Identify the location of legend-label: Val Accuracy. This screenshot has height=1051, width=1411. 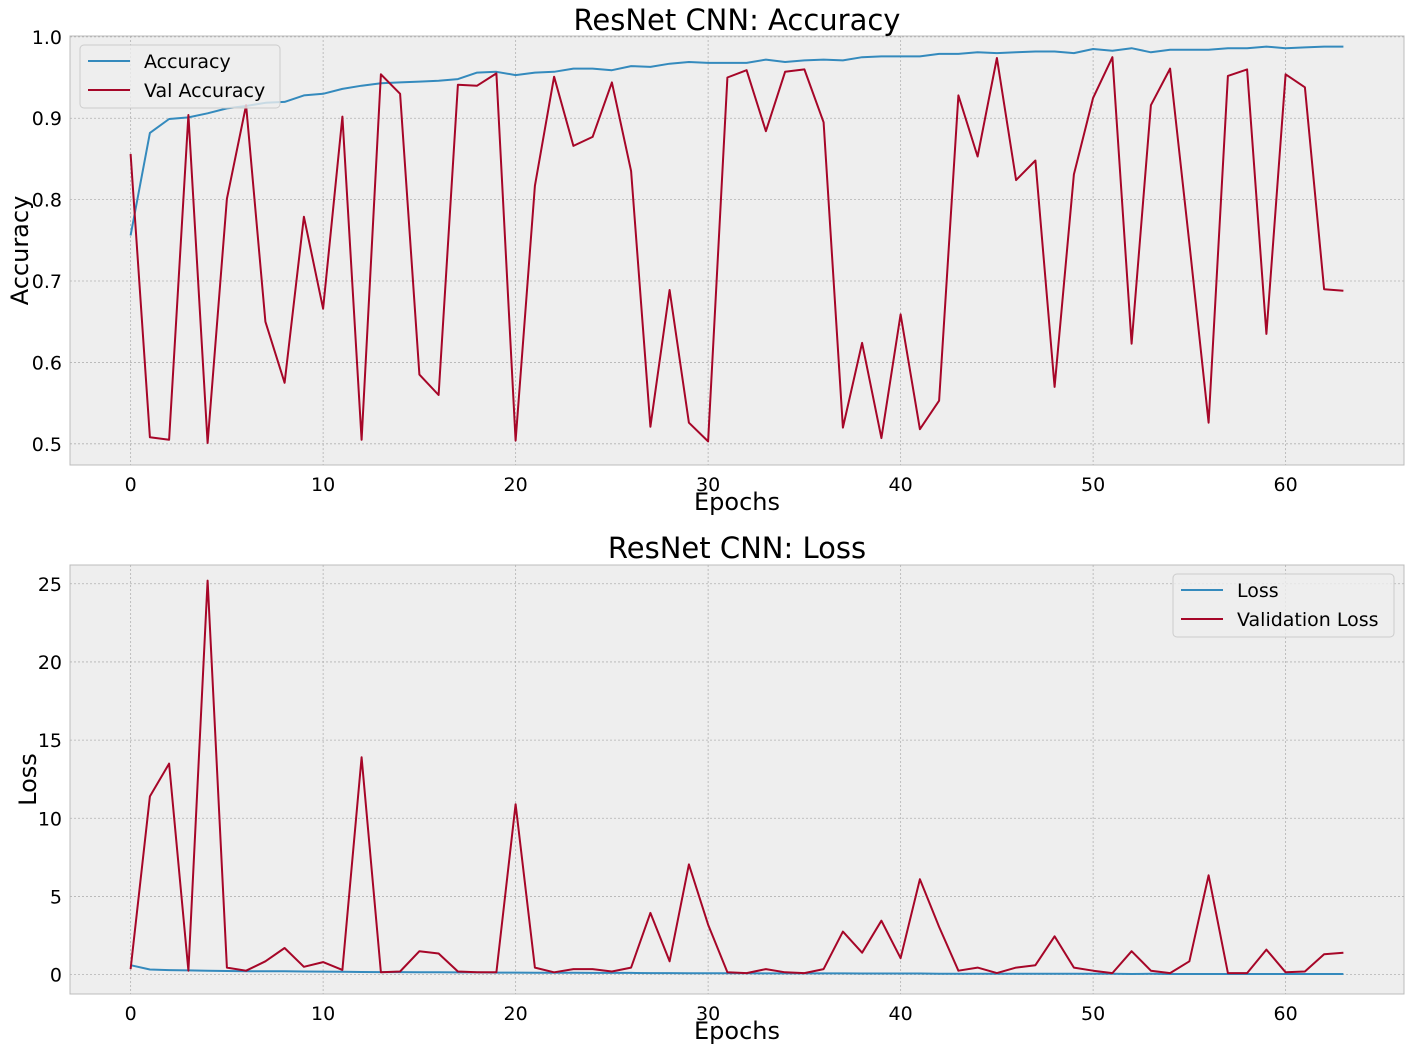
(204, 91).